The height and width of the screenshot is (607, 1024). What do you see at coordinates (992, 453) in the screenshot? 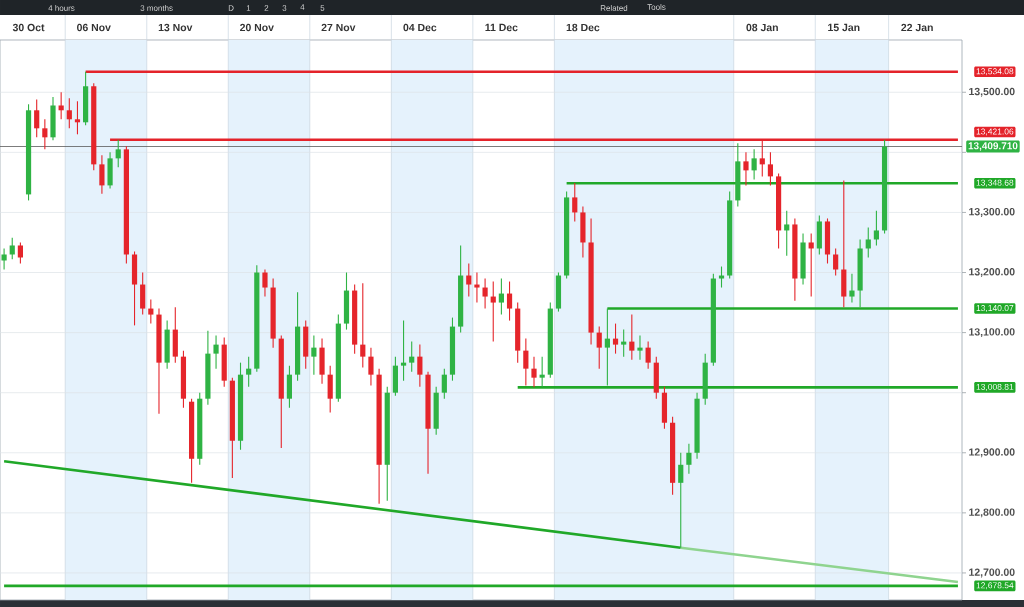
I see `y-tick-label: 12,900.00` at bounding box center [992, 453].